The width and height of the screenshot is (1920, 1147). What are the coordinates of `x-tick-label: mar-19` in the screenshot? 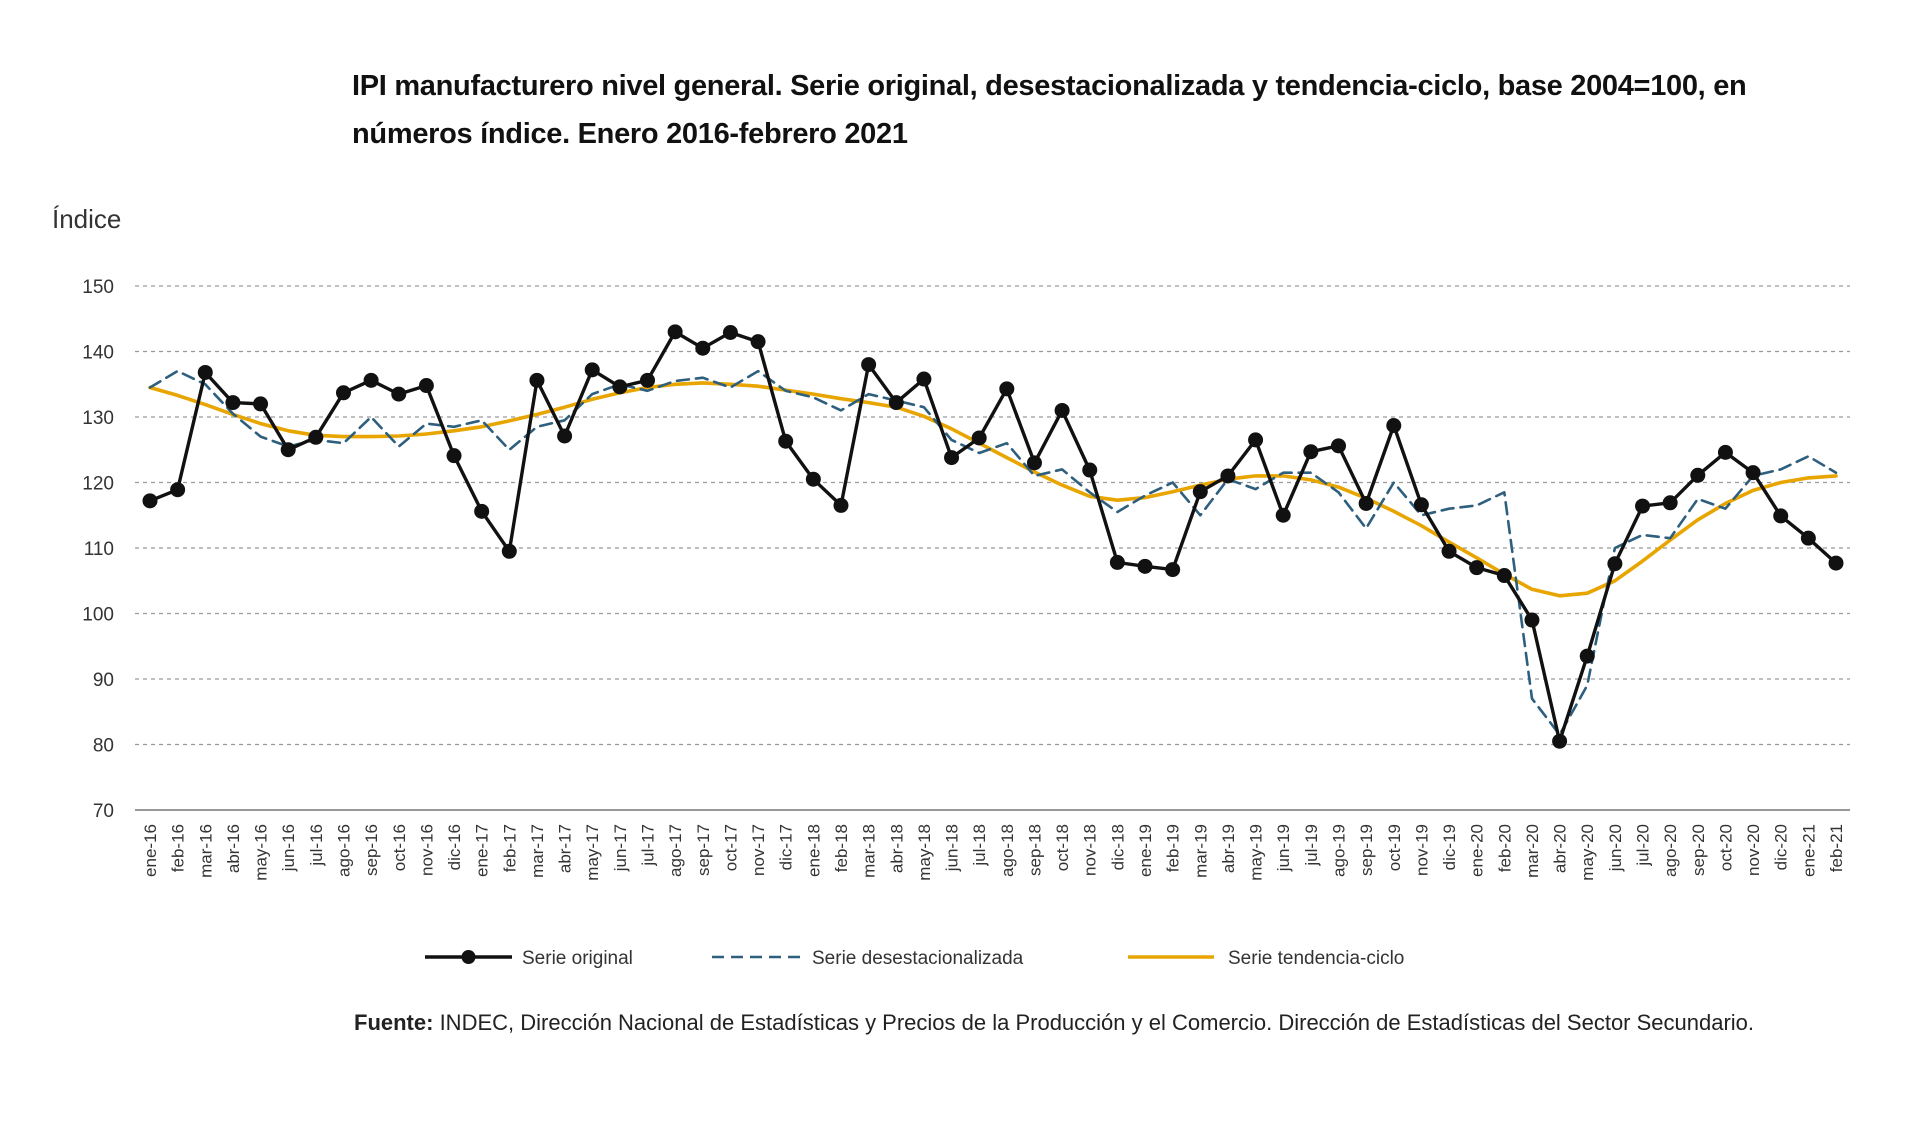 It's located at (1200, 851).